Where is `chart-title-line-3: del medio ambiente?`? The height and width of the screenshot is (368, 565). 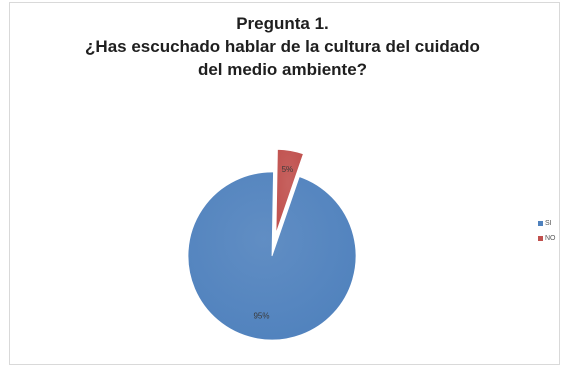 chart-title-line-3: del medio ambiente? is located at coordinates (282, 69).